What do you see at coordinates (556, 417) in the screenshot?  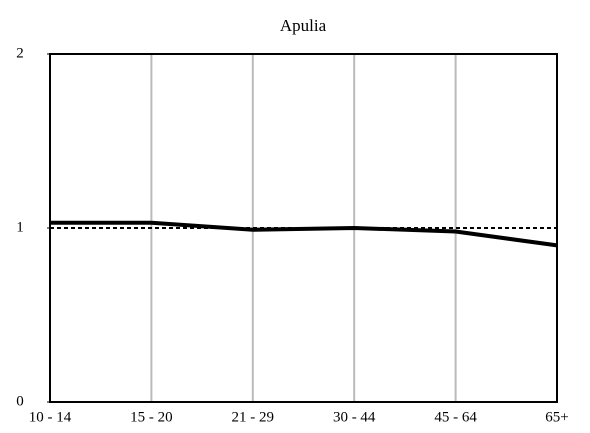 I see `x-tick-label: 65+` at bounding box center [556, 417].